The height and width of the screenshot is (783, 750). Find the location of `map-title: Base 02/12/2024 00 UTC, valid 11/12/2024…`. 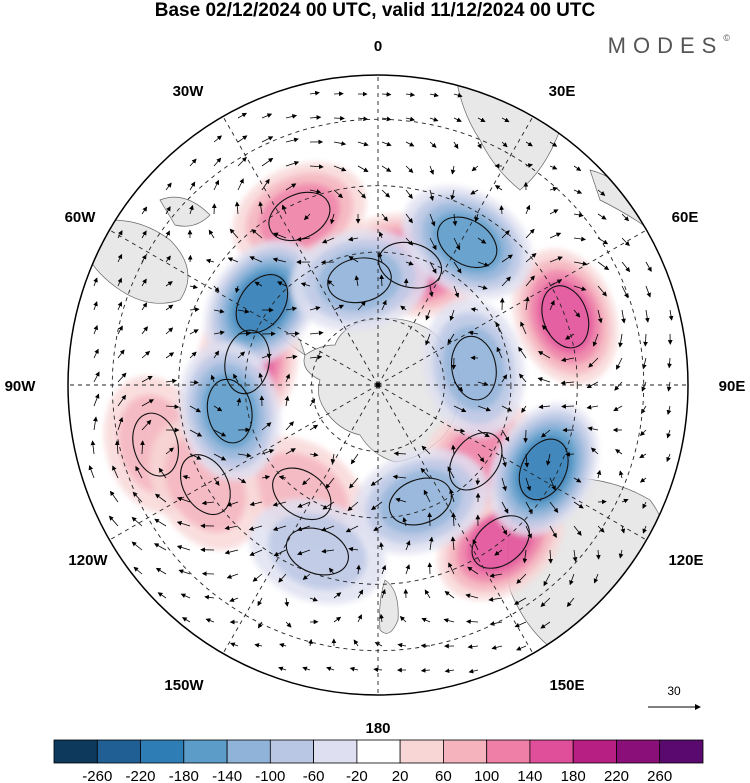

map-title: Base 02/12/2024 00 UTC, valid 11/12/2024… is located at coordinates (375, 10).